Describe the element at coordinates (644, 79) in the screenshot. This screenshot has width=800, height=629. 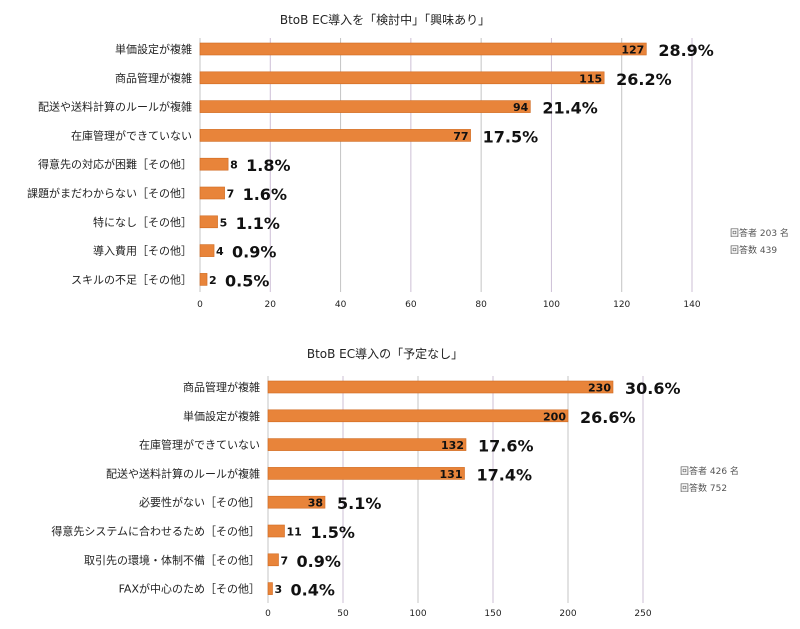
I see `percent-label: 26.2%` at that location.